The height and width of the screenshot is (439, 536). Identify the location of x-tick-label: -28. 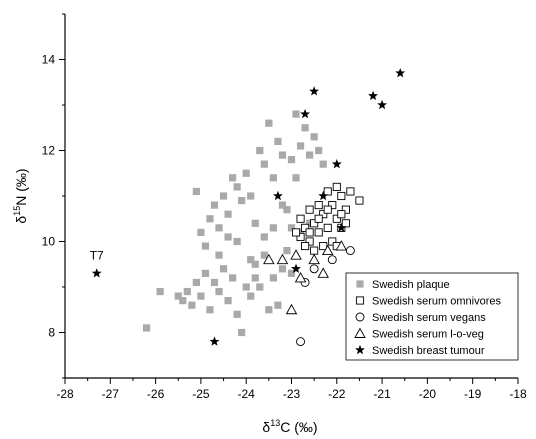
(65, 394).